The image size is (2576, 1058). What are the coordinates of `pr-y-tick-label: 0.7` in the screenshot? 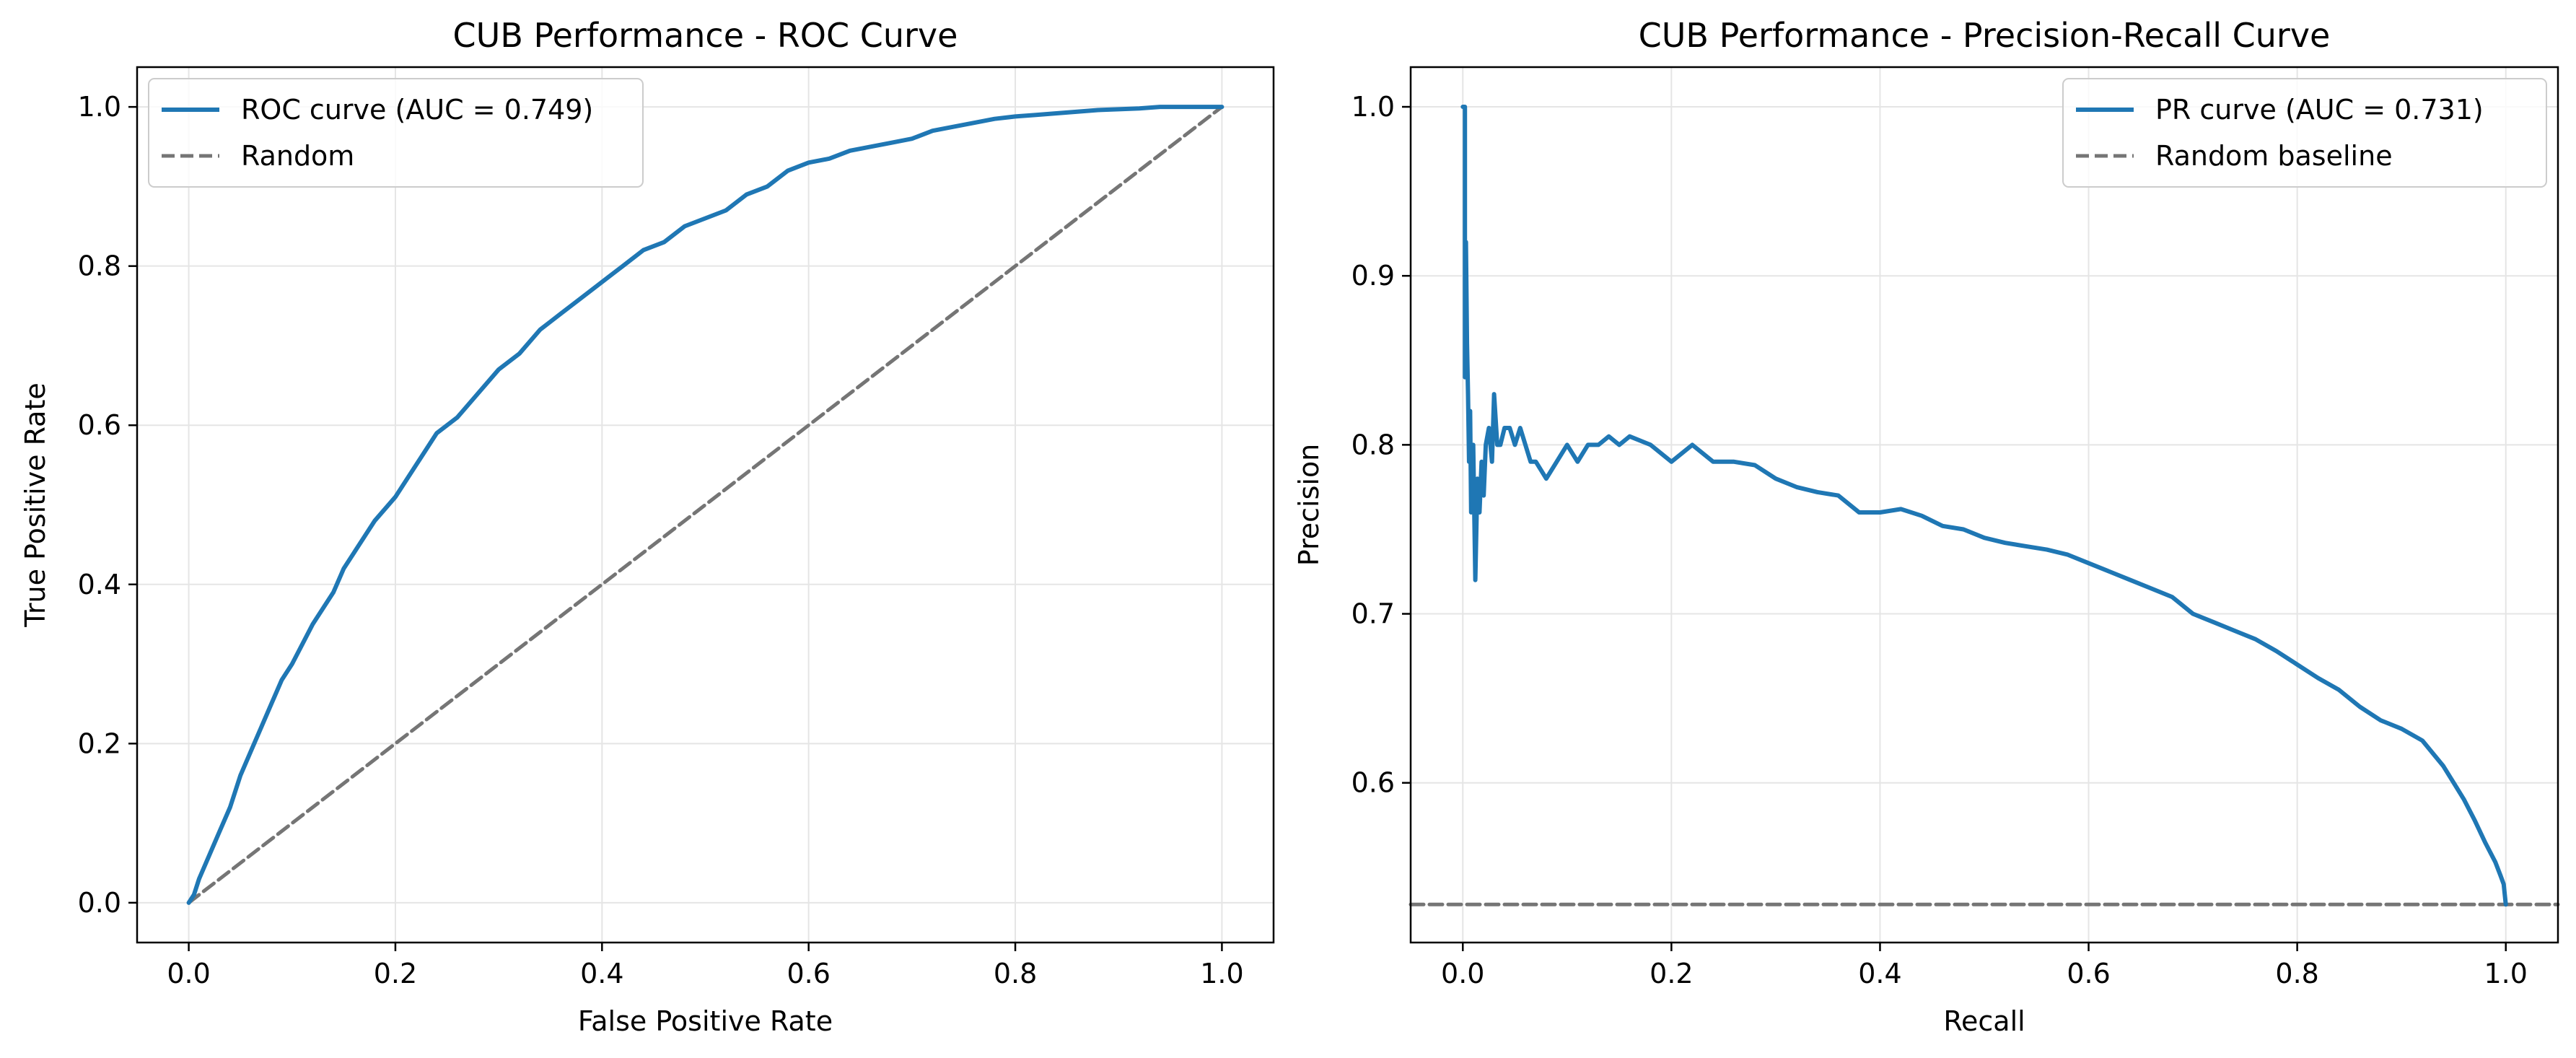 It's located at (1373, 614).